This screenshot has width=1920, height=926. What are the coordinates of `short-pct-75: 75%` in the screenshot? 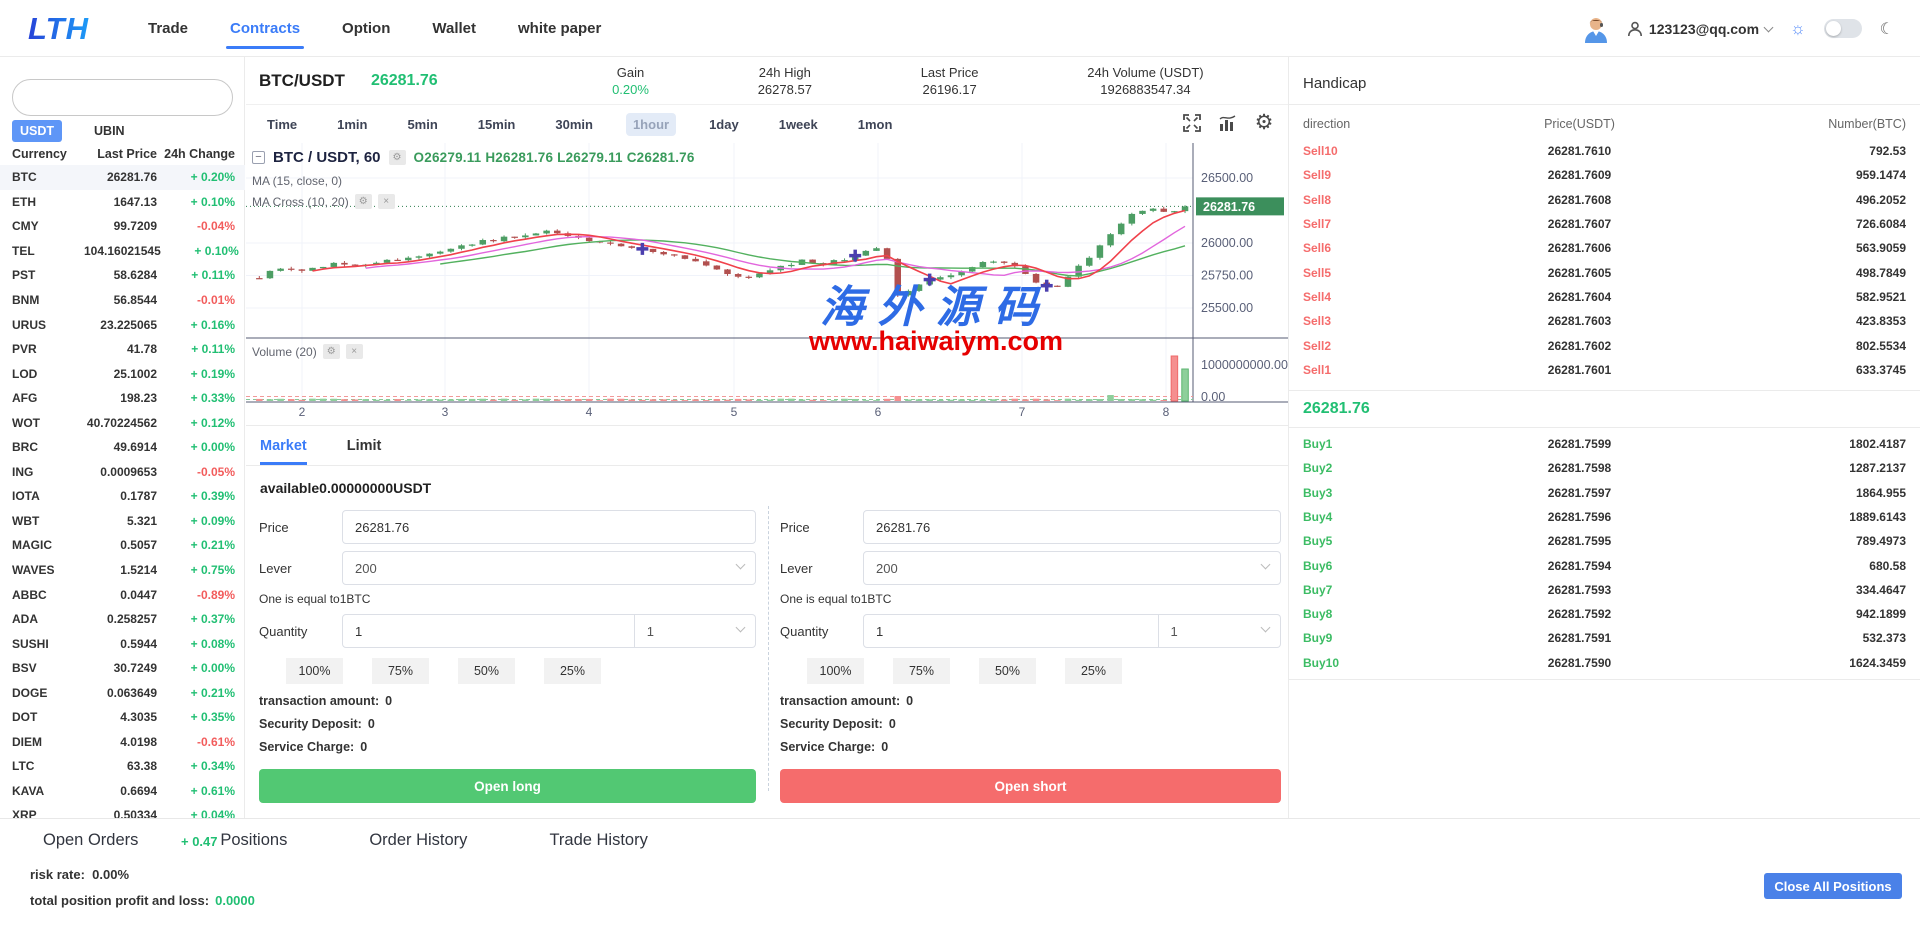 It's located at (921, 671).